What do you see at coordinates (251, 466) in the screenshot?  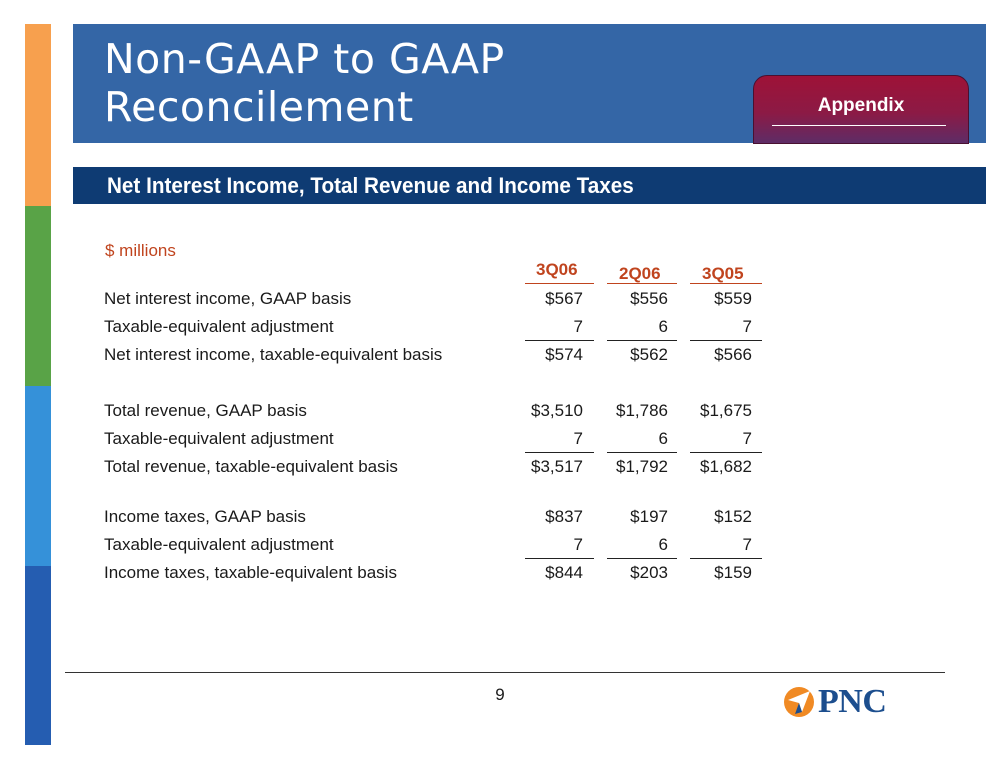 I see `row-label: Total revenue, taxable-equivalent basis` at bounding box center [251, 466].